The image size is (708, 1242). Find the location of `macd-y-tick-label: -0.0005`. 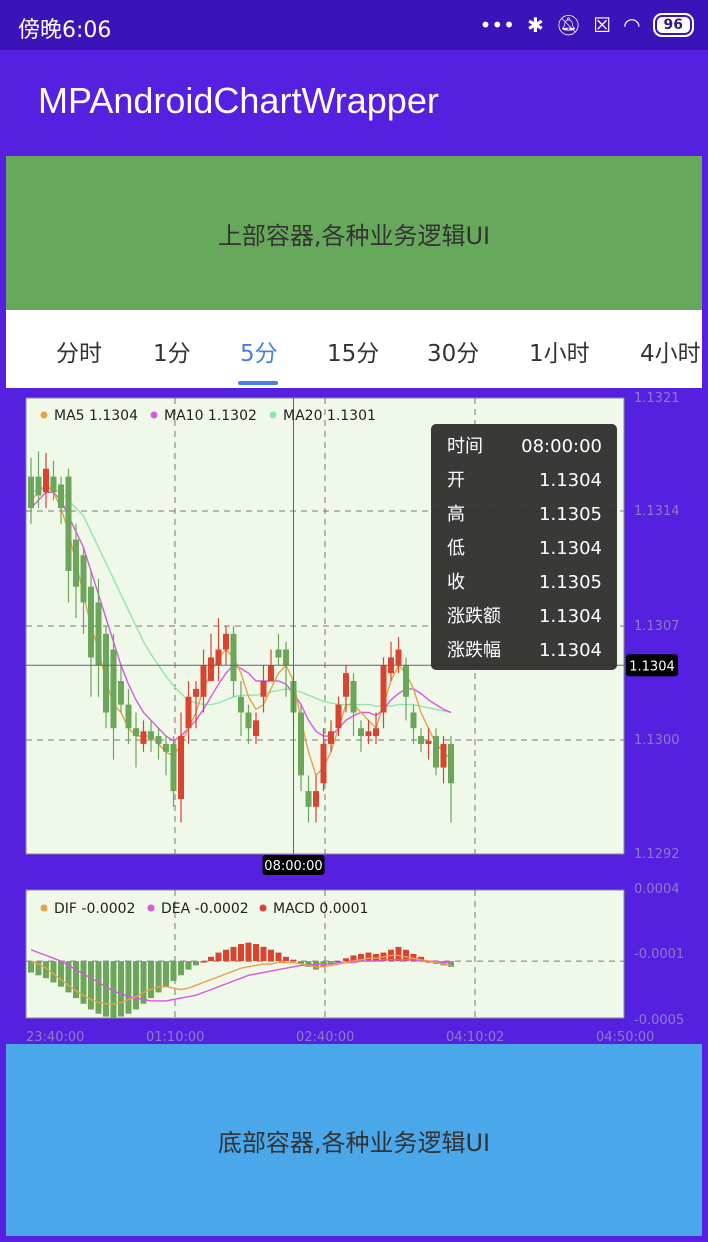

macd-y-tick-label: -0.0005 is located at coordinates (659, 1020).